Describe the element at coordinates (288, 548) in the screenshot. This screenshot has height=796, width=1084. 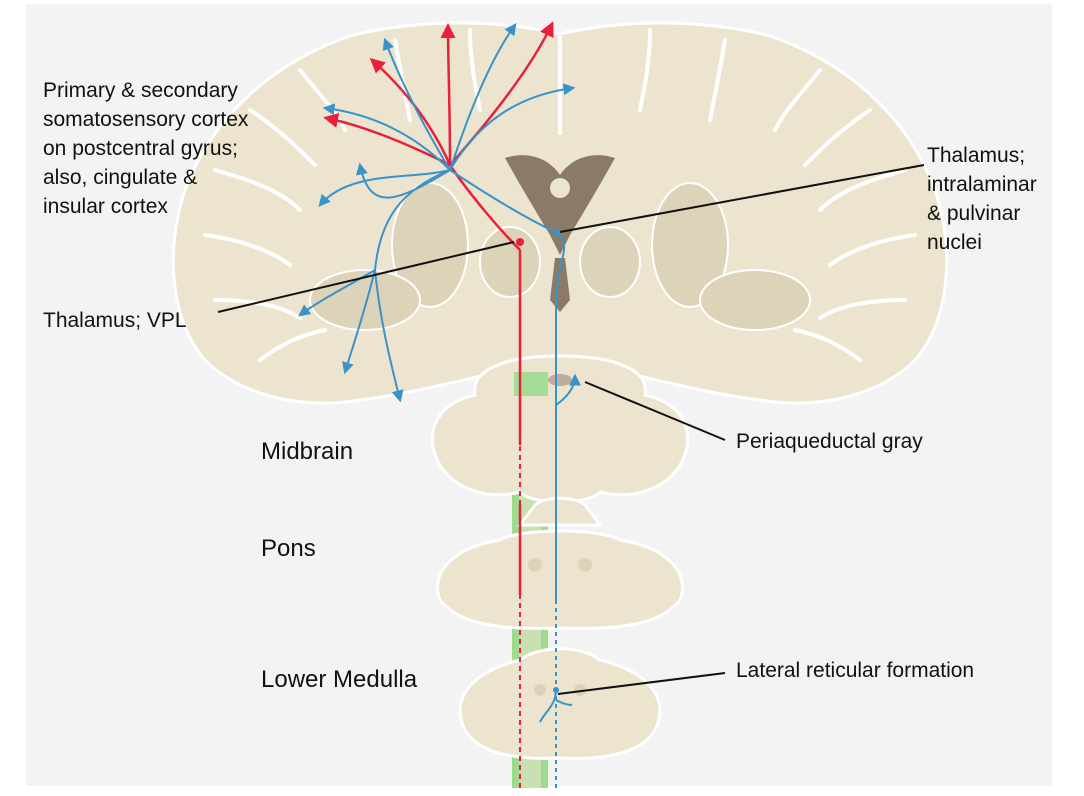
I see `pons-label: Pons` at that location.